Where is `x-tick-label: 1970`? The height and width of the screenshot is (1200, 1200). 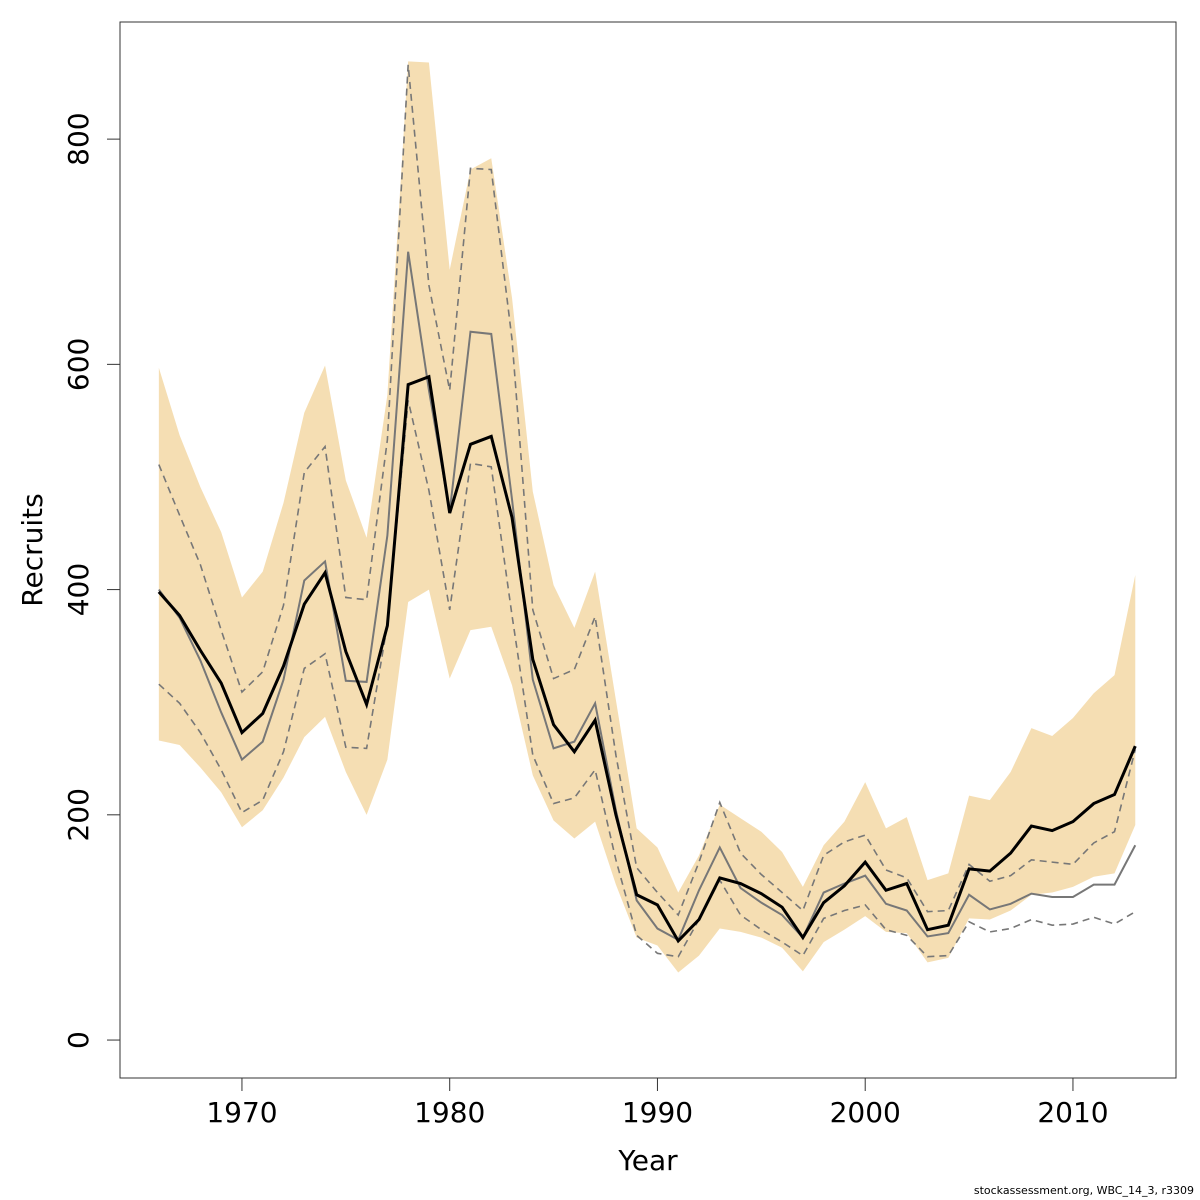 x-tick-label: 1970 is located at coordinates (241, 1112).